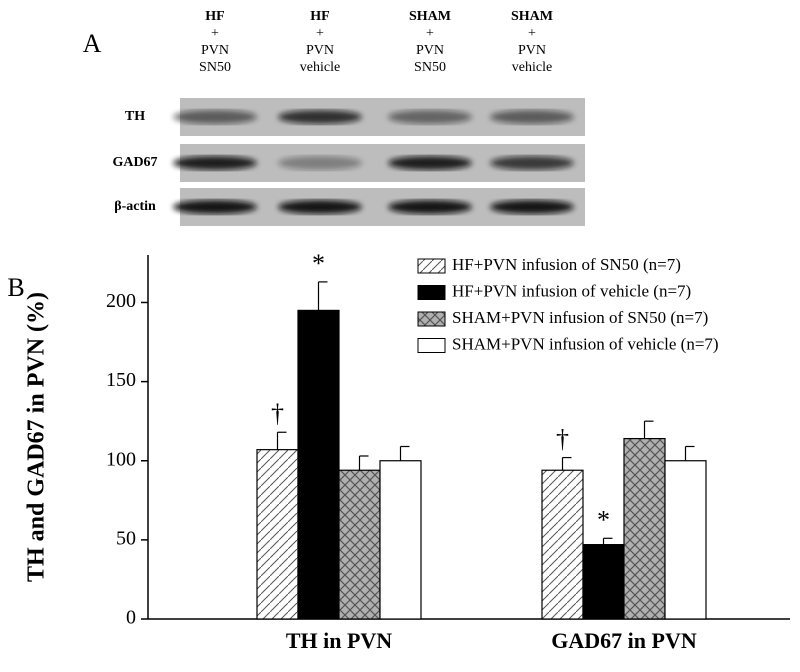 The image size is (800, 672). I want to click on y-tick-label: 150, so click(121, 380).